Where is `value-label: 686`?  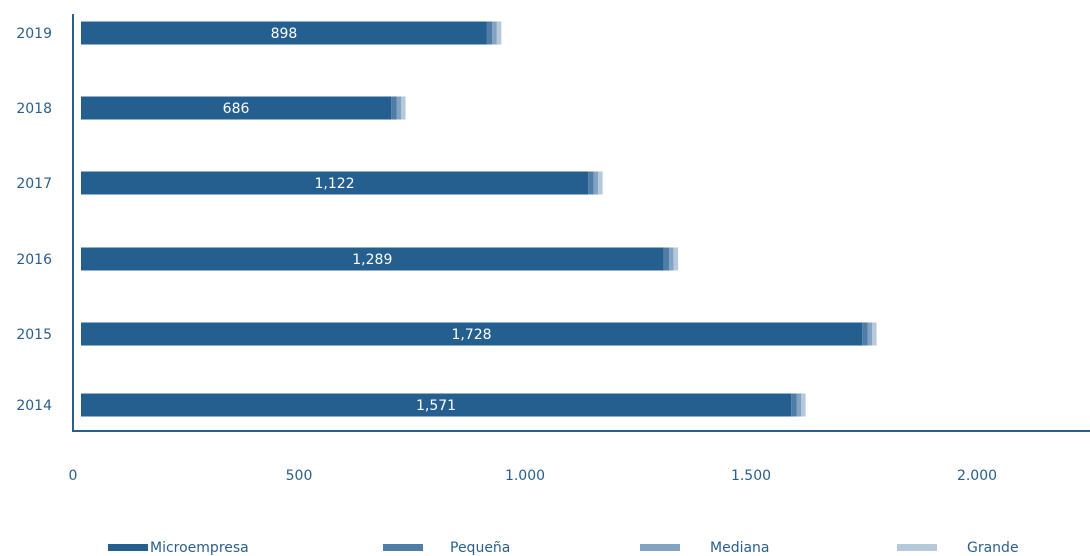 value-label: 686 is located at coordinates (236, 109).